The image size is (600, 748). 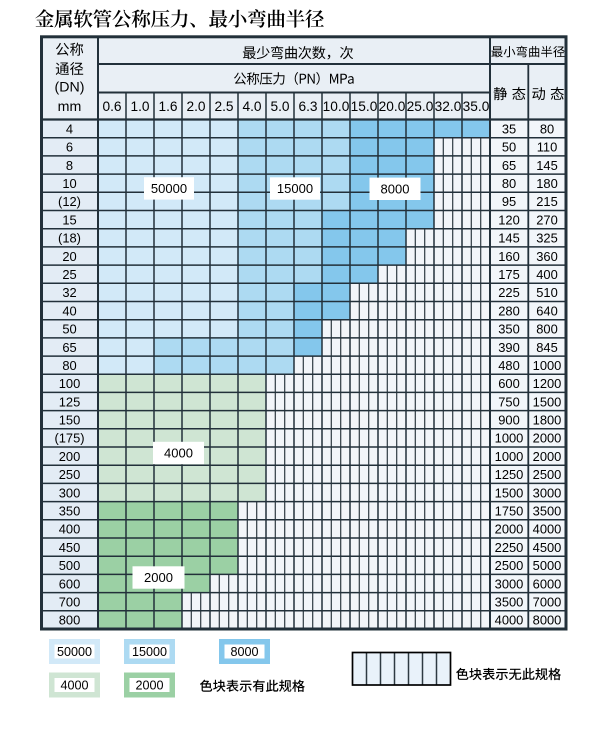 What do you see at coordinates (509, 292) in the screenshot?
I see `svg-text: 225` at bounding box center [509, 292].